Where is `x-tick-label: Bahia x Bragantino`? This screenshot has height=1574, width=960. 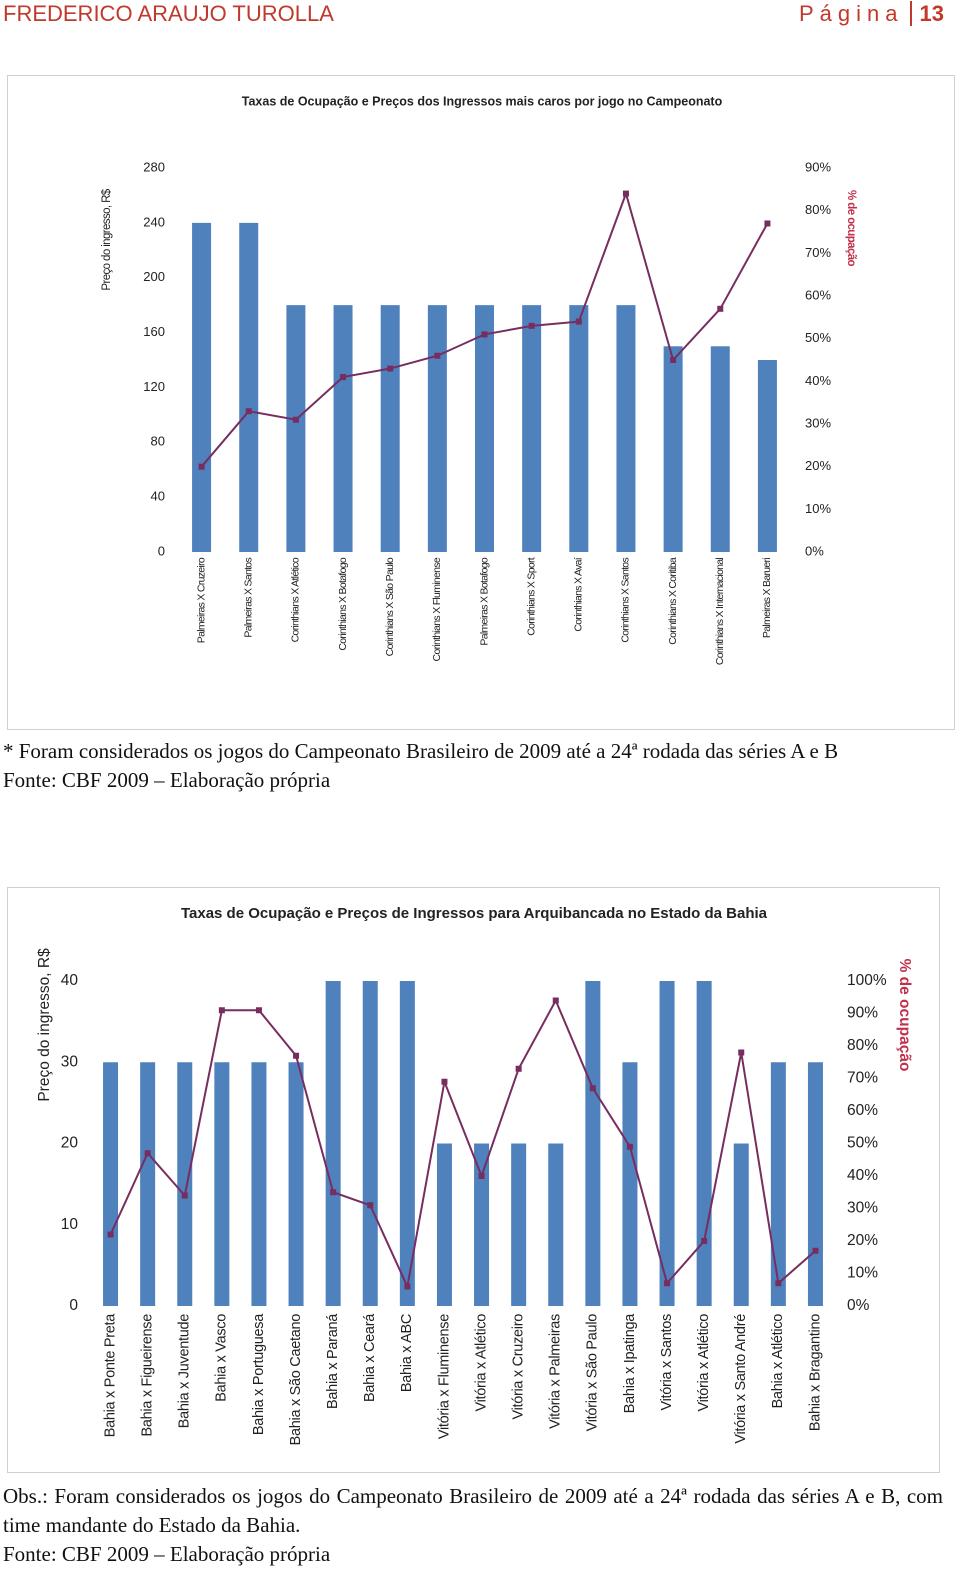
x-tick-label: Bahia x Bragantino is located at coordinates (815, 1372).